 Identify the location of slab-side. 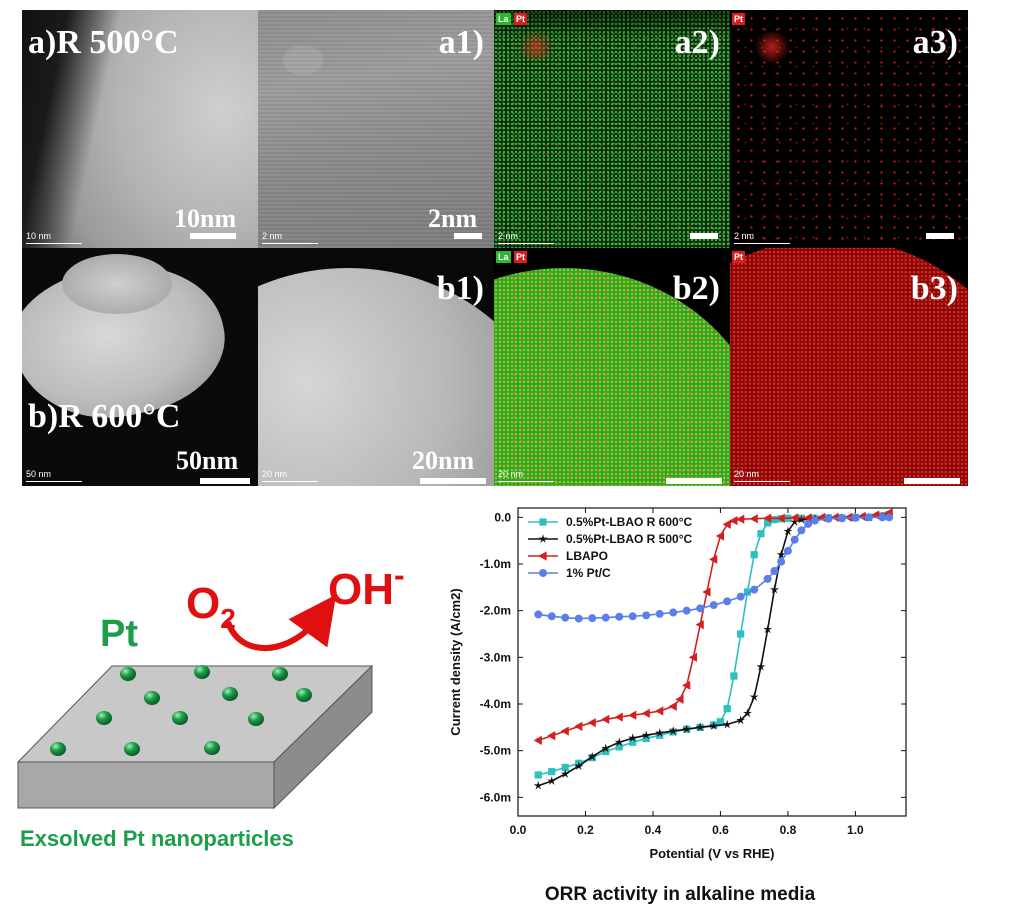
(323, 737).